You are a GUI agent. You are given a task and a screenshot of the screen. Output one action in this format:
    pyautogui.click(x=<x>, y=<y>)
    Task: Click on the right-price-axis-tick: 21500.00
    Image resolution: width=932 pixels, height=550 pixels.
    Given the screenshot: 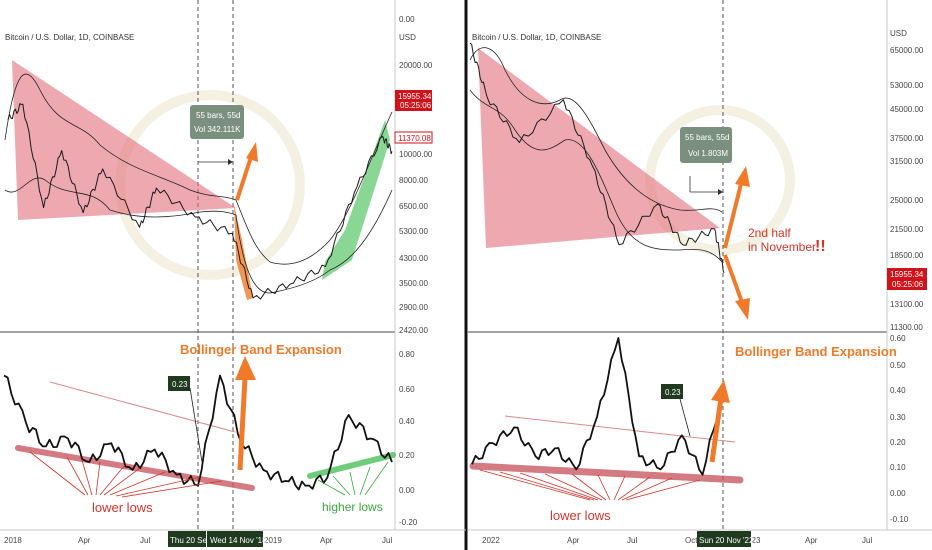 What is the action you would take?
    pyautogui.click(x=907, y=229)
    